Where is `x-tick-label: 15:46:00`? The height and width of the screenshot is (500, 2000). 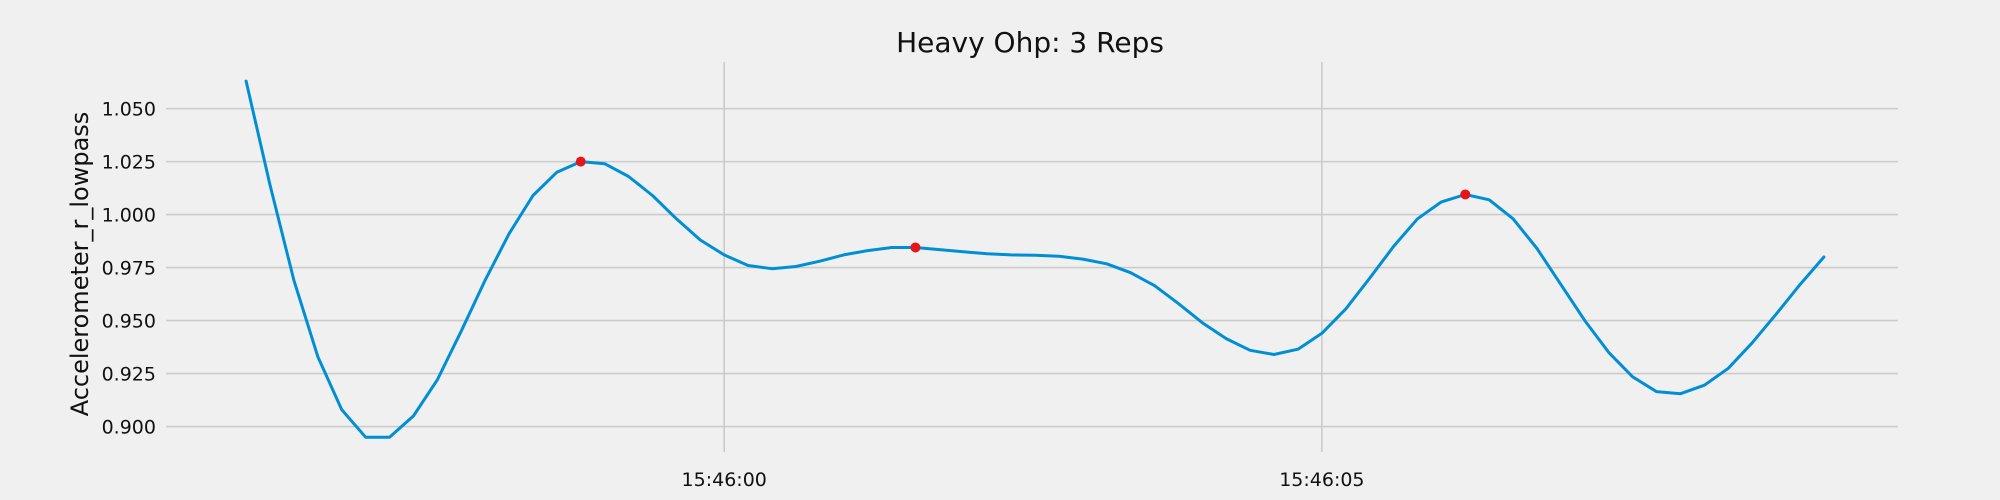 x-tick-label: 15:46:00 is located at coordinates (724, 480).